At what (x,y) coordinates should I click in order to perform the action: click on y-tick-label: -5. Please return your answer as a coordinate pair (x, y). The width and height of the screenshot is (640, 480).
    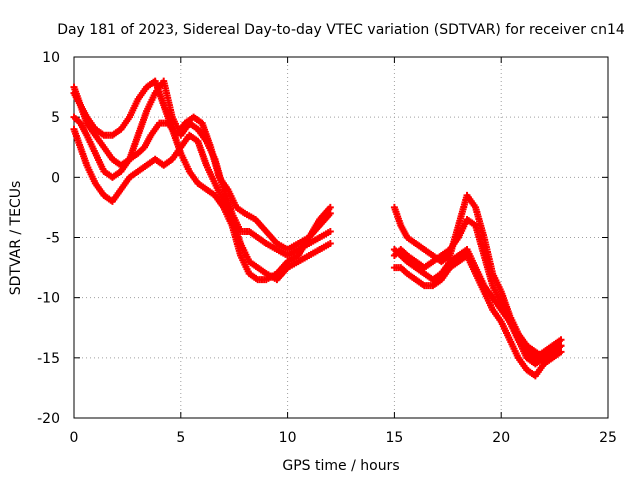
    Looking at the image, I should click on (53, 239).